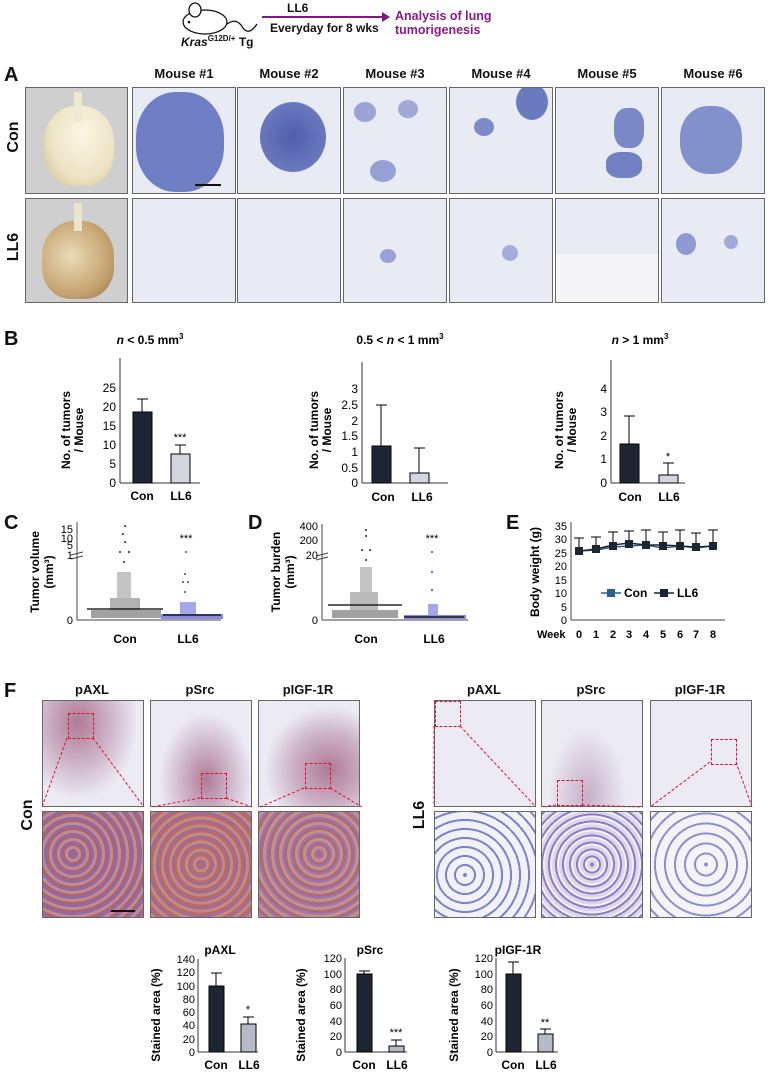 This screenshot has width=769, height=1074. Describe the element at coordinates (592, 753) in the screenshot. I see `ihc-ll6-psrc-low` at that location.